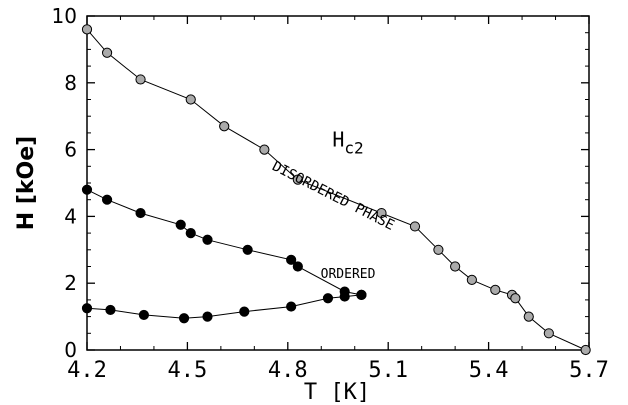 The height and width of the screenshot is (405, 628). What do you see at coordinates (188, 370) in the screenshot?
I see `x-tick-label: 4.5` at bounding box center [188, 370].